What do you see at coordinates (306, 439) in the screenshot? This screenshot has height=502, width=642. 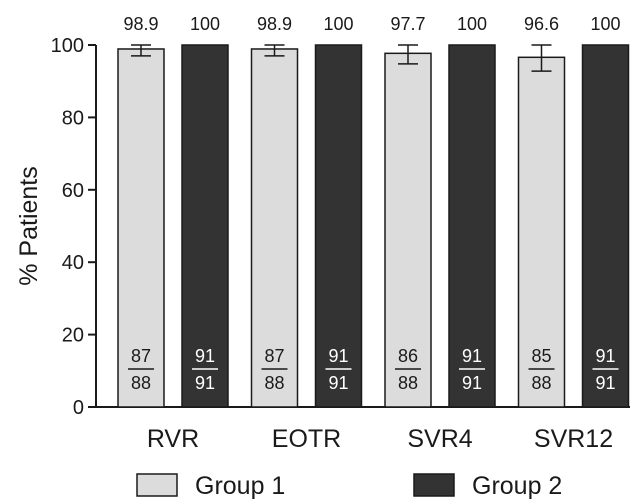 I see `x-category-label: EOTR` at bounding box center [306, 439].